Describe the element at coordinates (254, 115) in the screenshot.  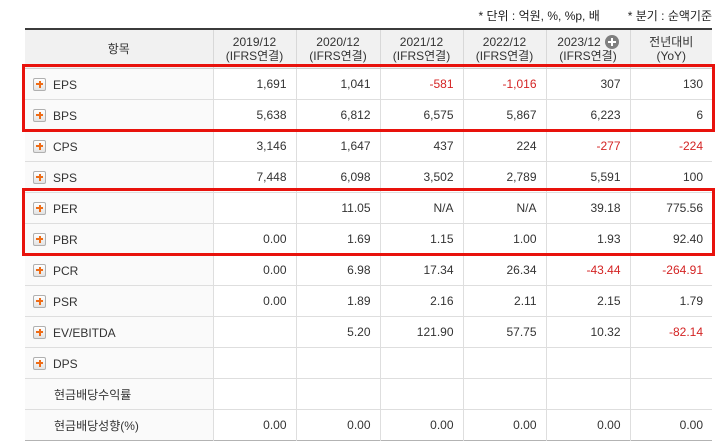
I see `cell-value: 5,638` at that location.